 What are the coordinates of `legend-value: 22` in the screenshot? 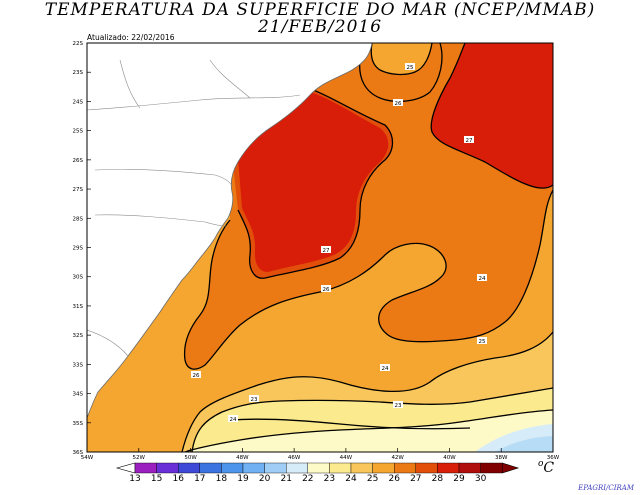 It's located at (307, 479).